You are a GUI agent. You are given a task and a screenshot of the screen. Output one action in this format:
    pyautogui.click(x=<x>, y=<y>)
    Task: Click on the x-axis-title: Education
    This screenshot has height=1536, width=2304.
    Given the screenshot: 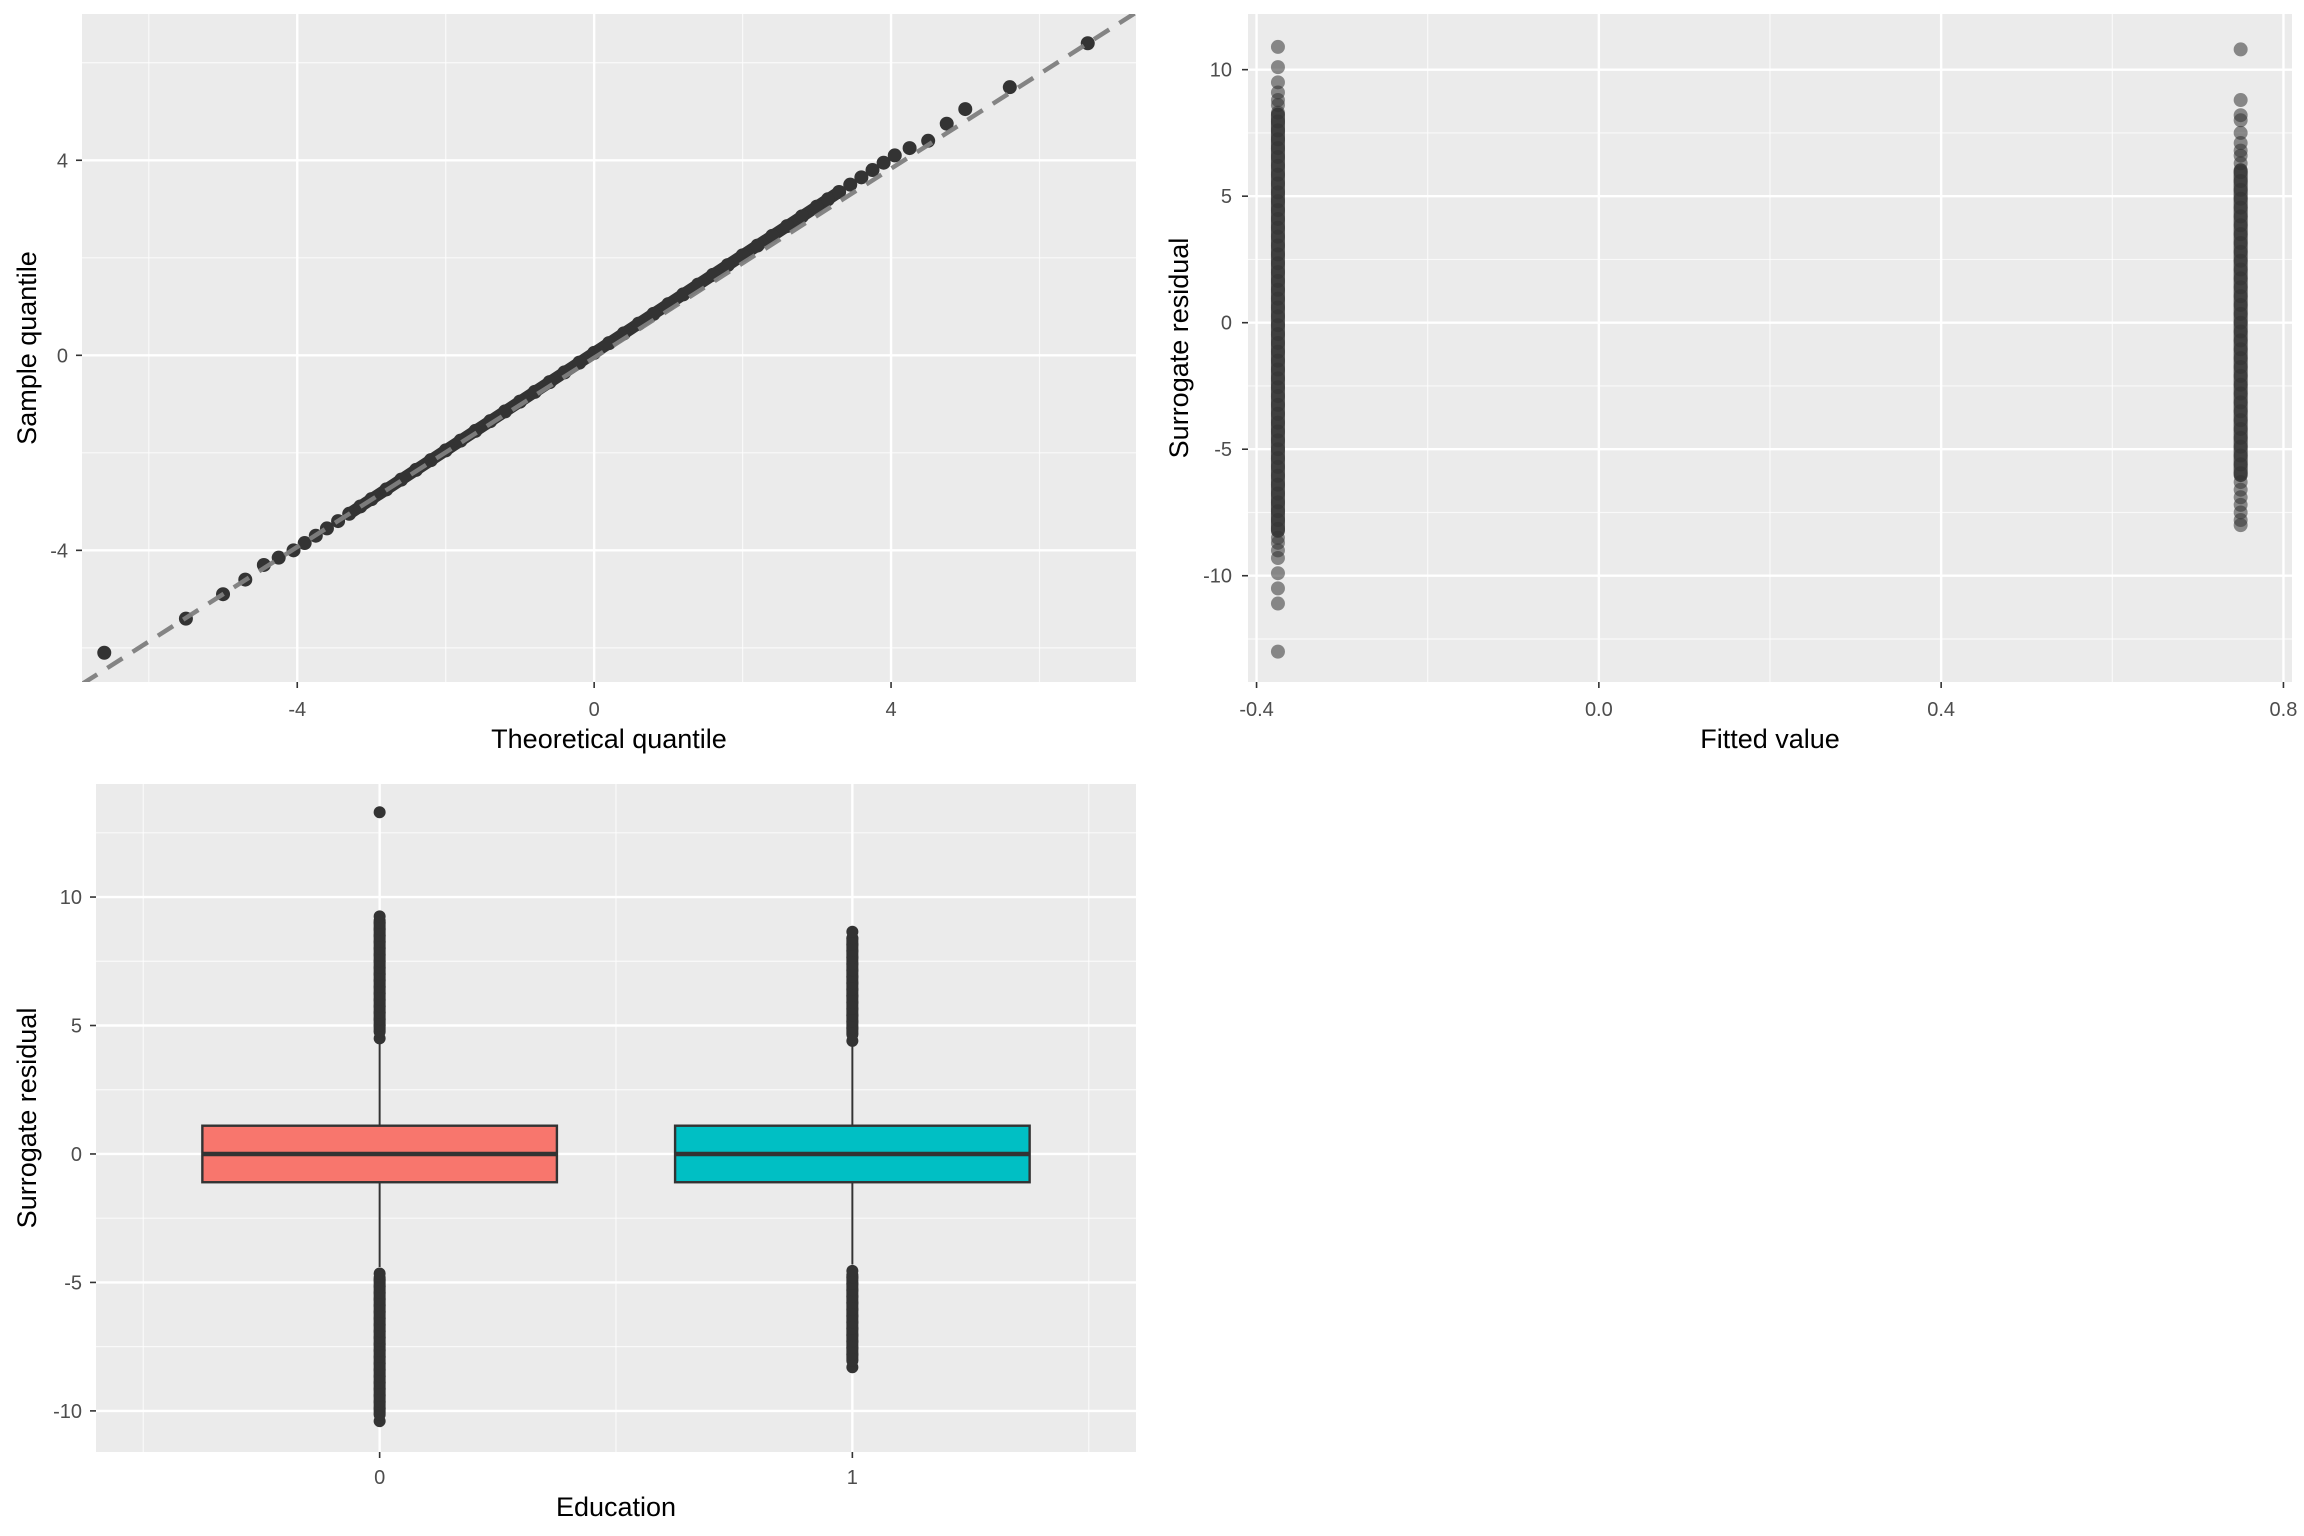 What is the action you would take?
    pyautogui.click(x=616, y=1507)
    